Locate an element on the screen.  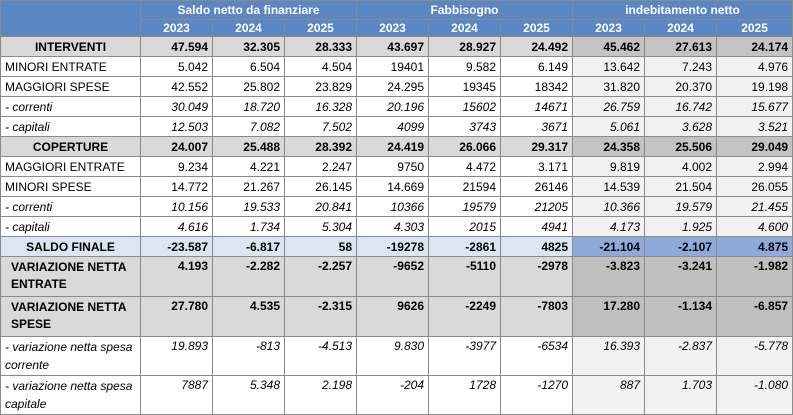
value-cell: 19401 is located at coordinates (392, 66).